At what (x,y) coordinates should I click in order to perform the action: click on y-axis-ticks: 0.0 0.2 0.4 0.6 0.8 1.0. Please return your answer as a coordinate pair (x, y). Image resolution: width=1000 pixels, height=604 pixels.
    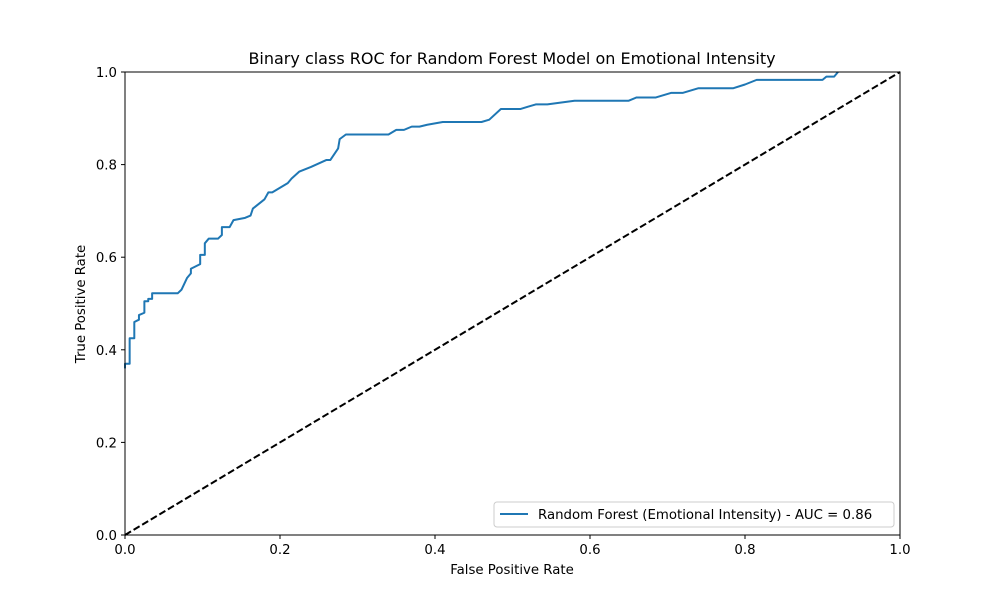
    Looking at the image, I should click on (110, 305).